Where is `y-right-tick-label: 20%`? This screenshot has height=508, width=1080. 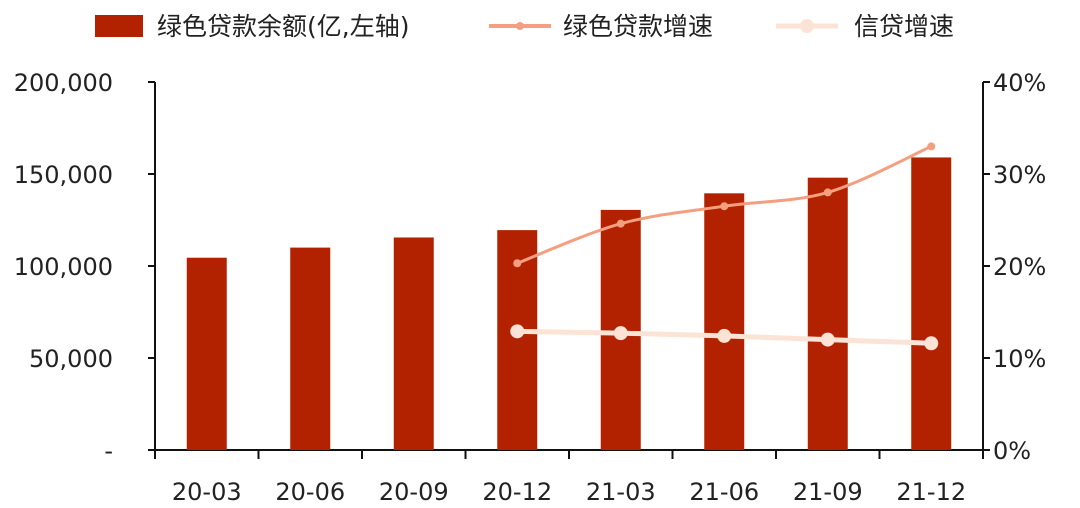 y-right-tick-label: 20% is located at coordinates (1019, 267).